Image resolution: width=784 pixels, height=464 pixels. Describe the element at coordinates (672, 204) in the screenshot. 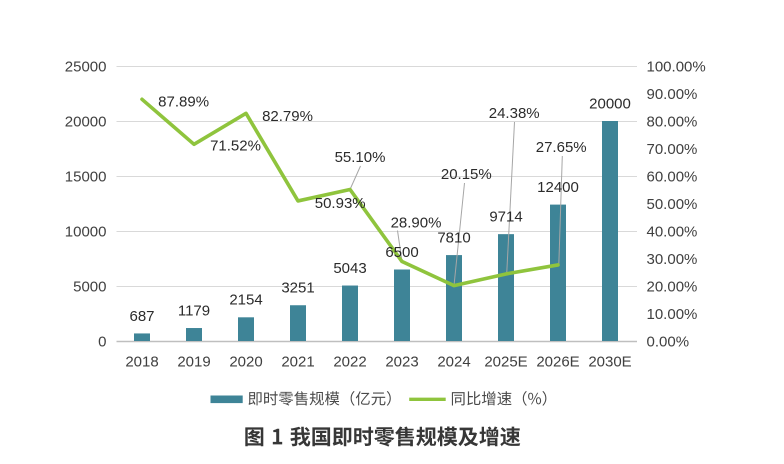

I see `svg-text: 50.00%` at that location.